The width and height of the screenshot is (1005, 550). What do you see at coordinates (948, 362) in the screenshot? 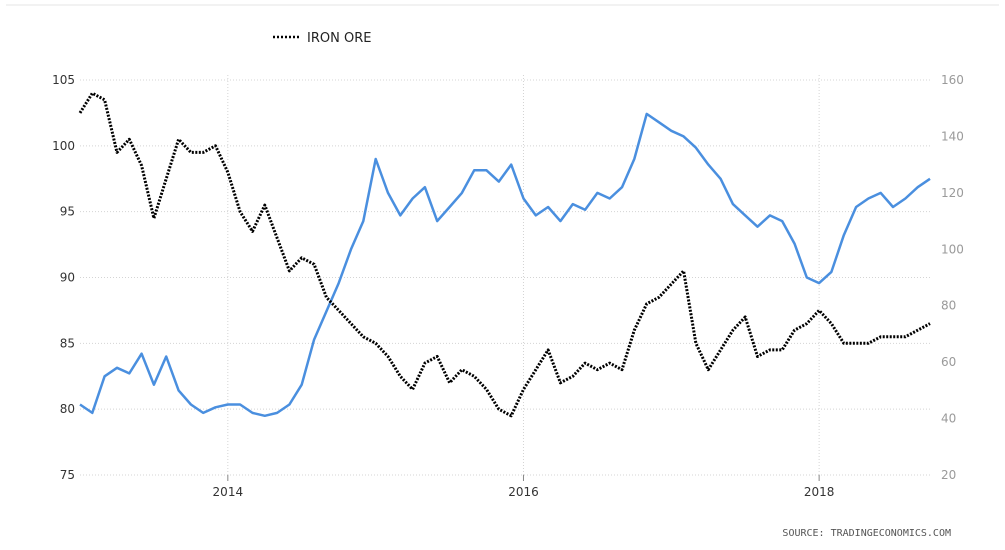
I see `right-tick-label: 60` at bounding box center [948, 362].